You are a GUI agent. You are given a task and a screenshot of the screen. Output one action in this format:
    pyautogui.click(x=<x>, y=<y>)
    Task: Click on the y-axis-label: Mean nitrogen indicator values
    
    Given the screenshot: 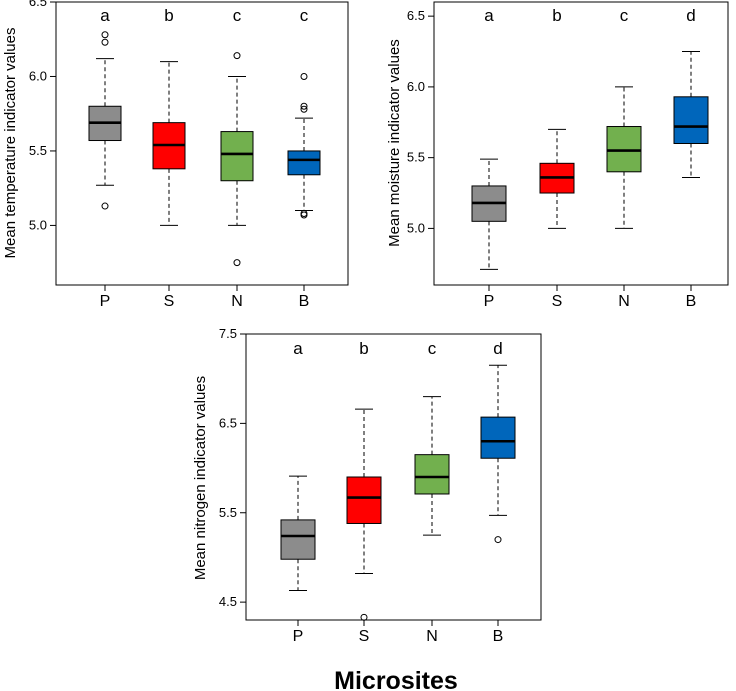 What is the action you would take?
    pyautogui.click(x=200, y=478)
    